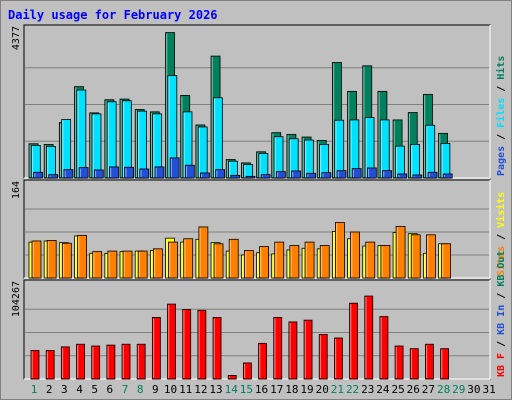 This screenshot has height=400, width=512. Describe the element at coordinates (34, 389) in the screenshot. I see `x-tick-label: 1` at that location.